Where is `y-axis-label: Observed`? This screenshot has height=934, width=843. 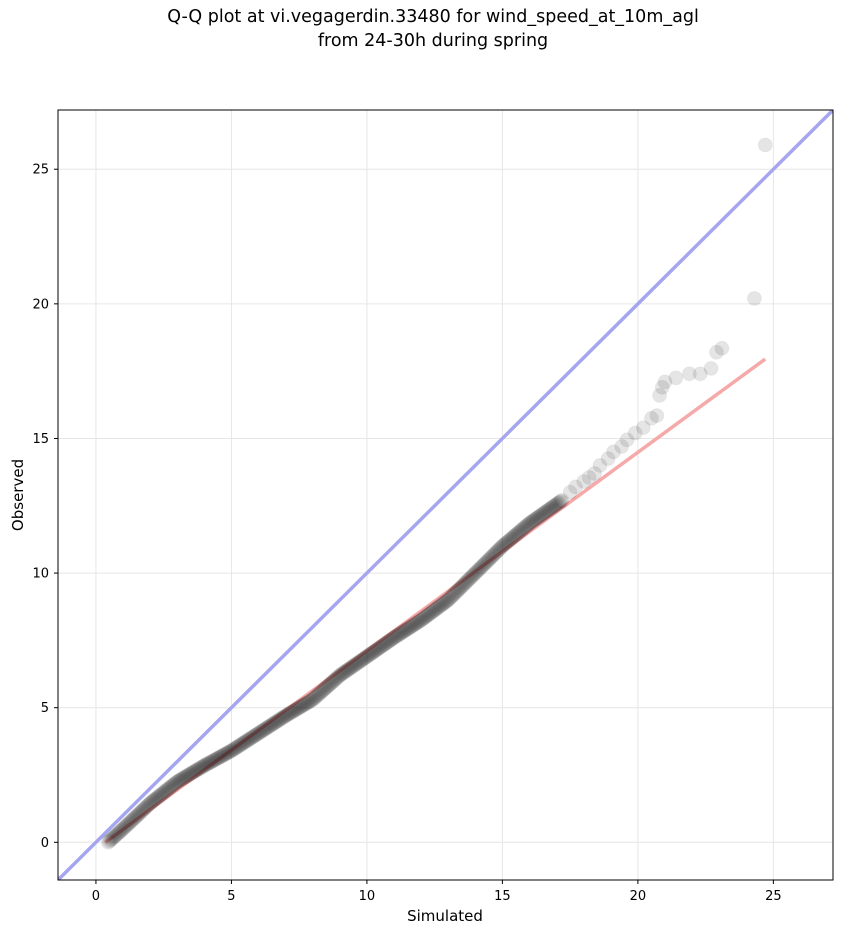
y-axis-label: Observed is located at coordinates (18, 495).